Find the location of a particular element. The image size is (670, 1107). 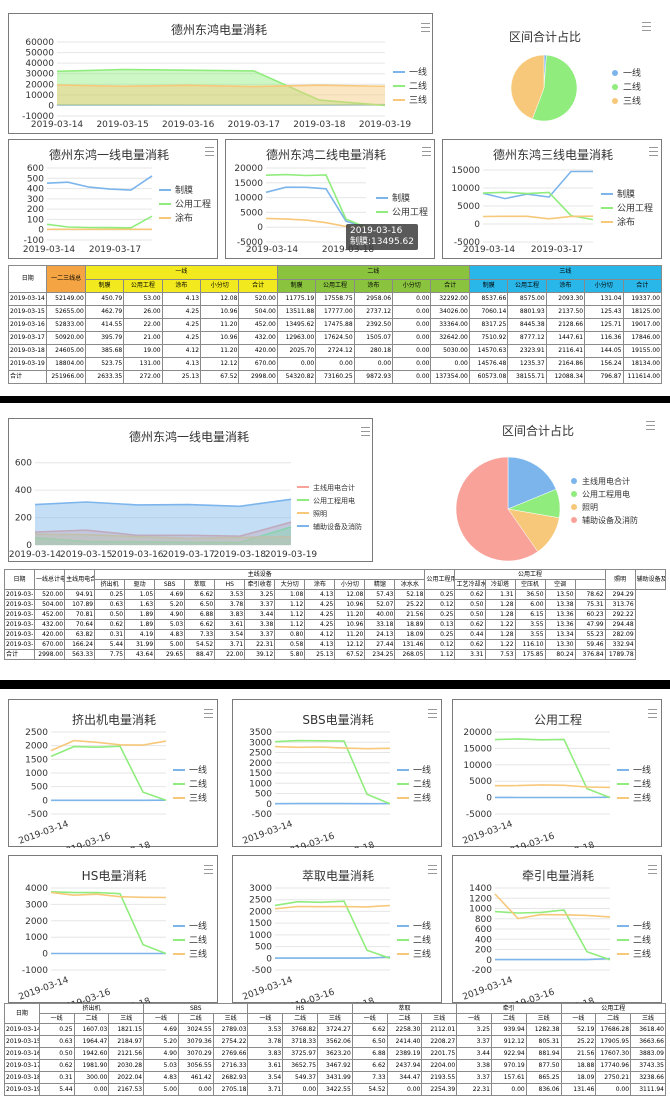

table-cell: 0.25 is located at coordinates (56, 1029).